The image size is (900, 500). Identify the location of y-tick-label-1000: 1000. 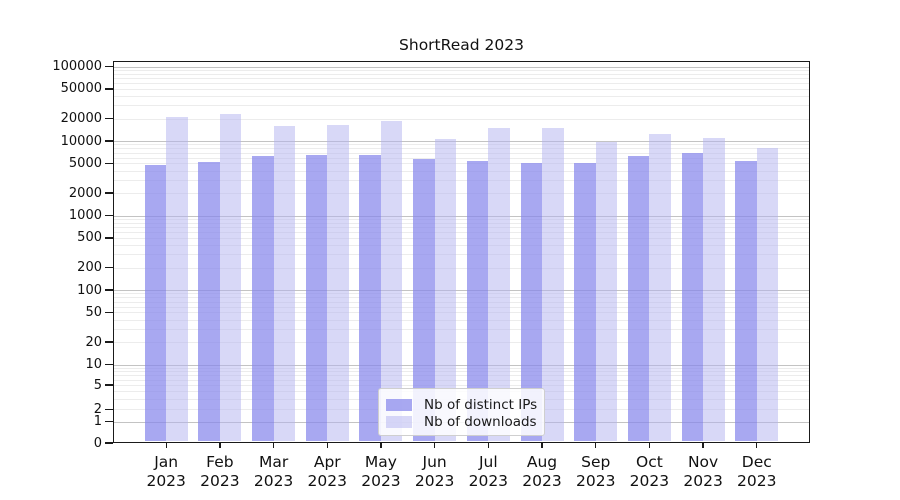
(85, 215).